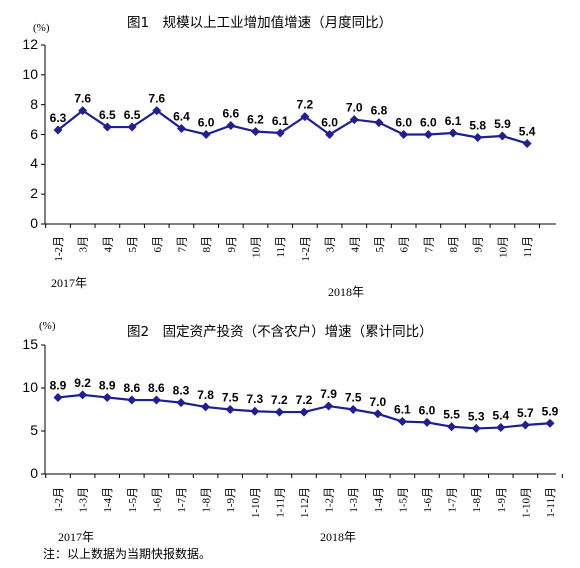 The width and height of the screenshot is (580, 568). What do you see at coordinates (550, 411) in the screenshot?
I see `chart2-data-label: 5.9` at bounding box center [550, 411].